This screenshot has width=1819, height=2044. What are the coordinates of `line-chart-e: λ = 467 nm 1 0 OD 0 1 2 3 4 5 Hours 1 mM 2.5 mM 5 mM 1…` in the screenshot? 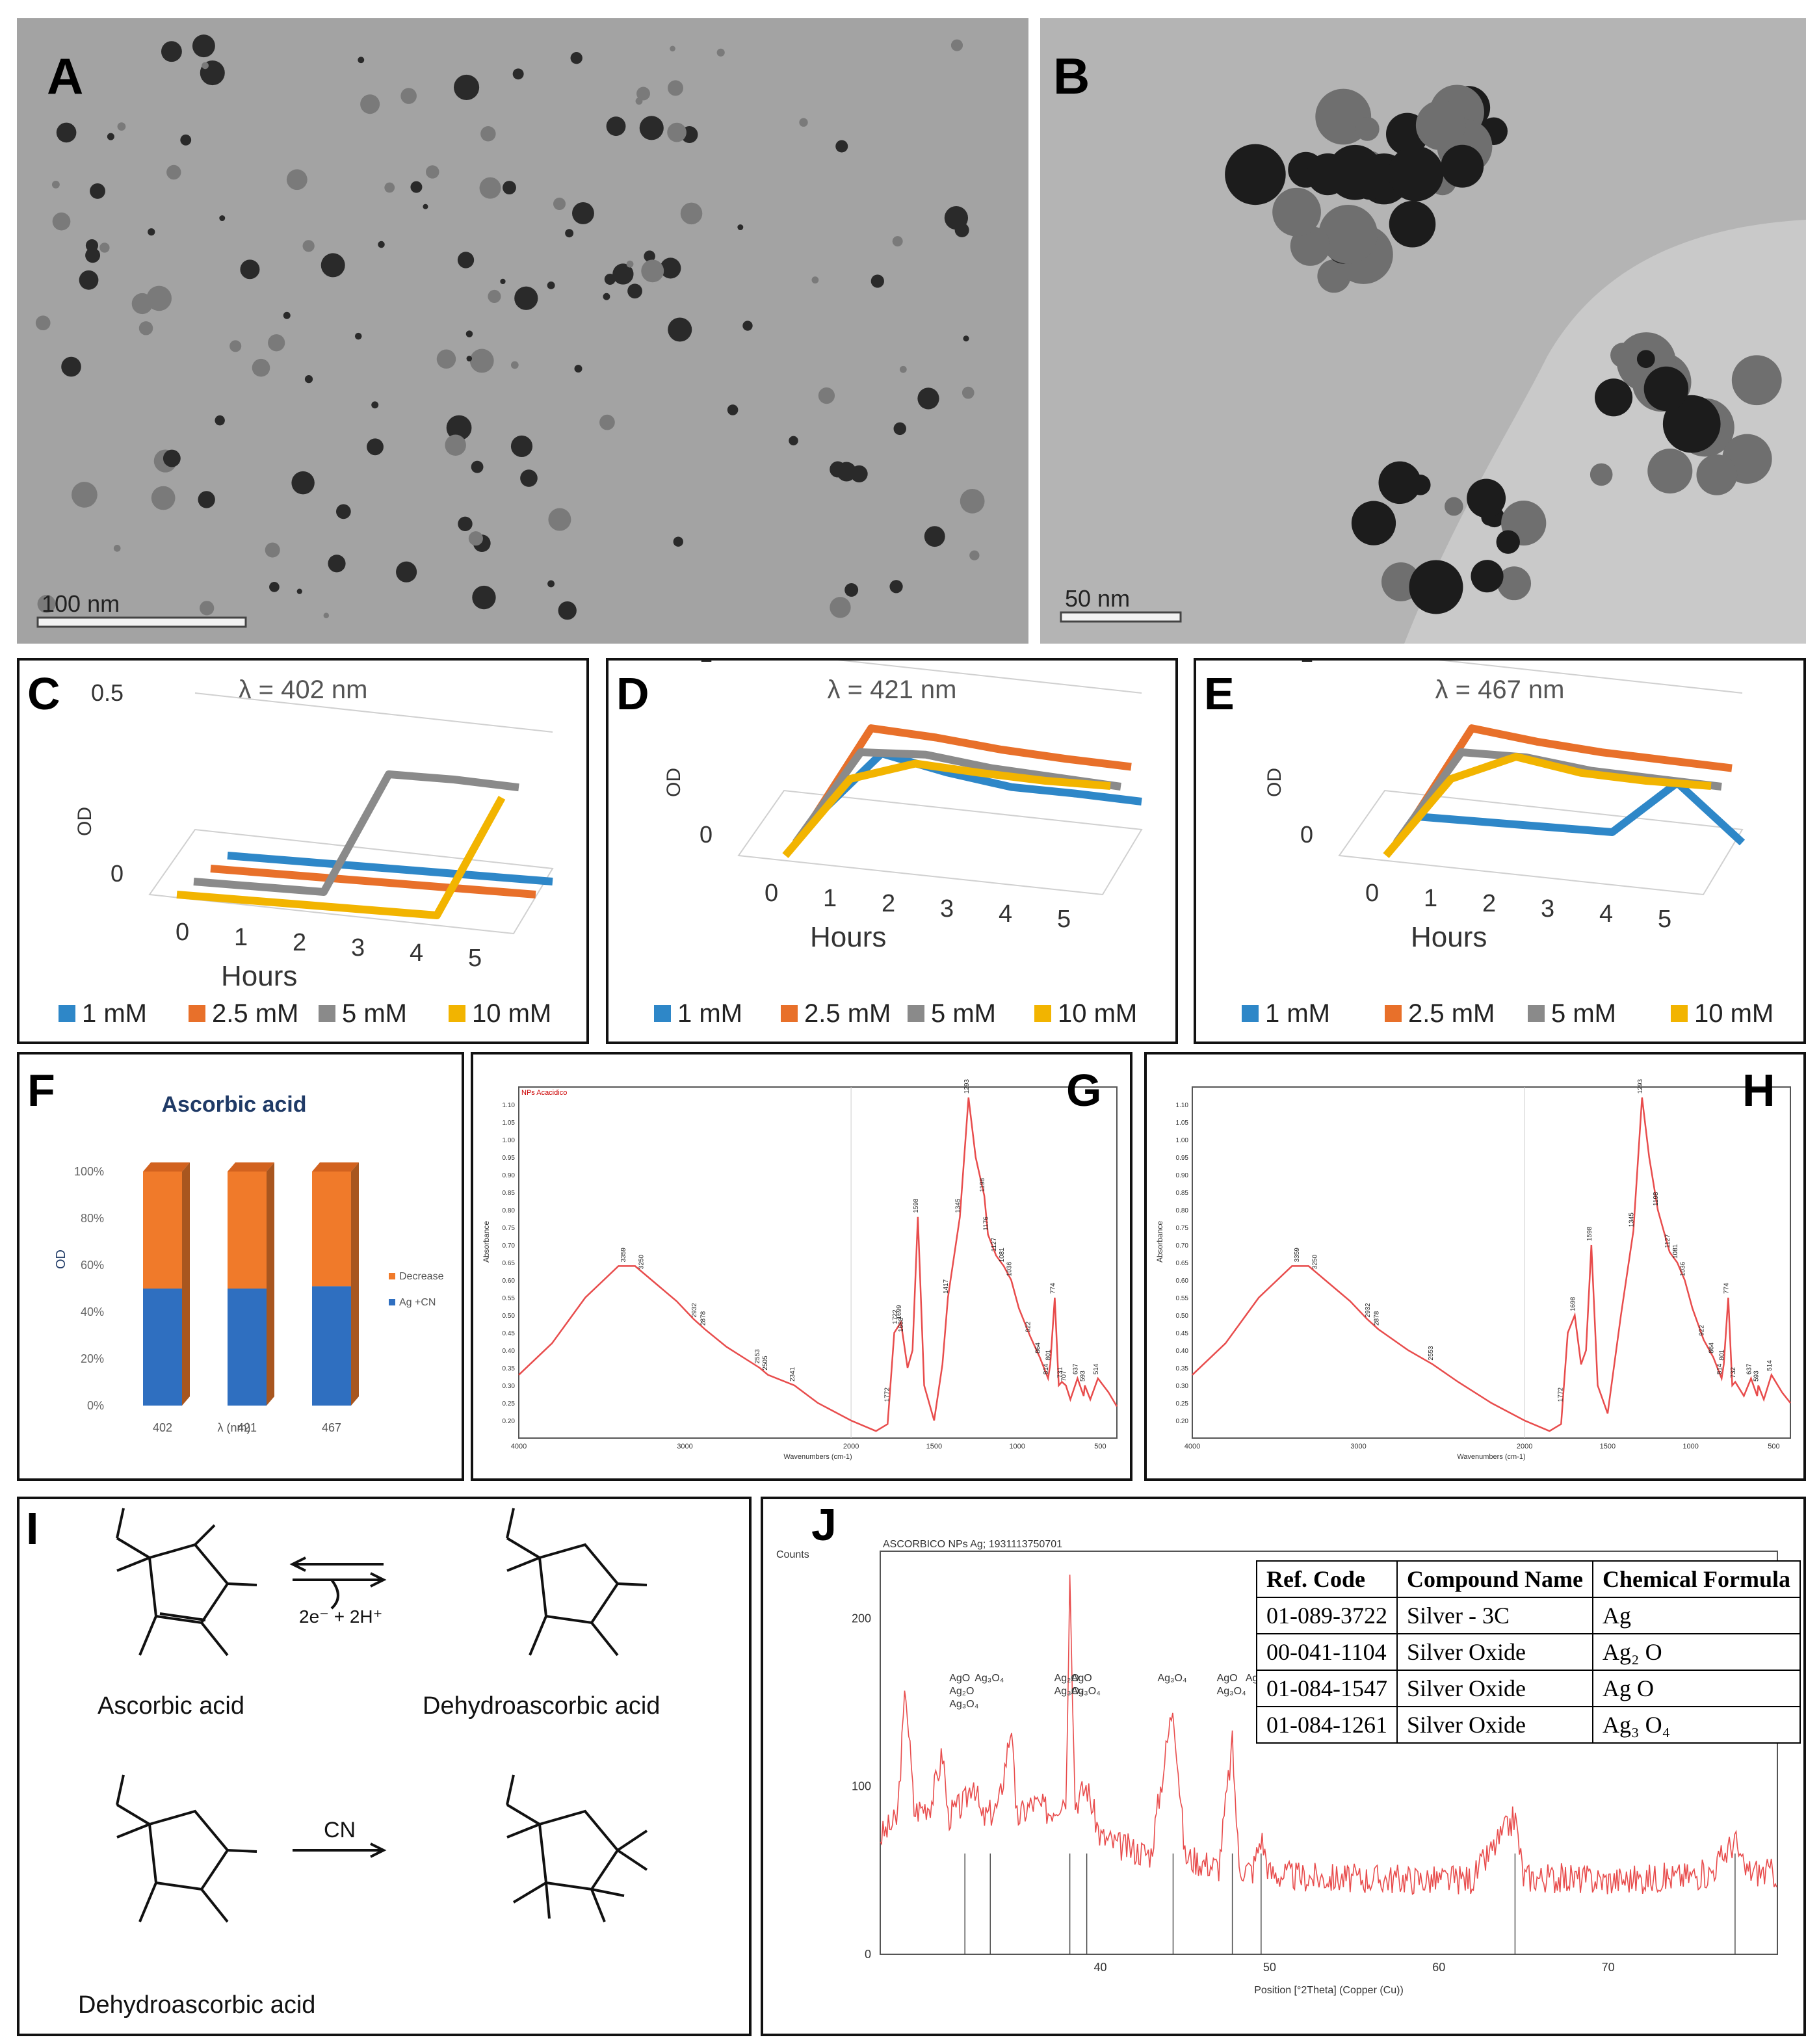 It's located at (1507, 834).